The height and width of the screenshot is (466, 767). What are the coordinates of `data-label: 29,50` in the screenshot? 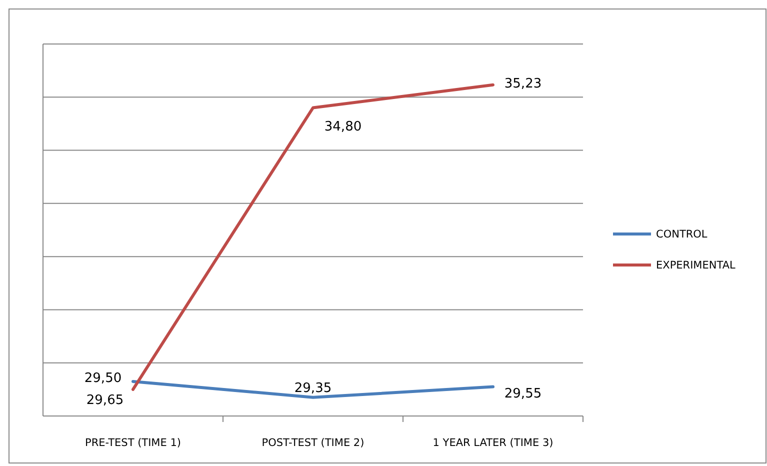 It's located at (103, 378).